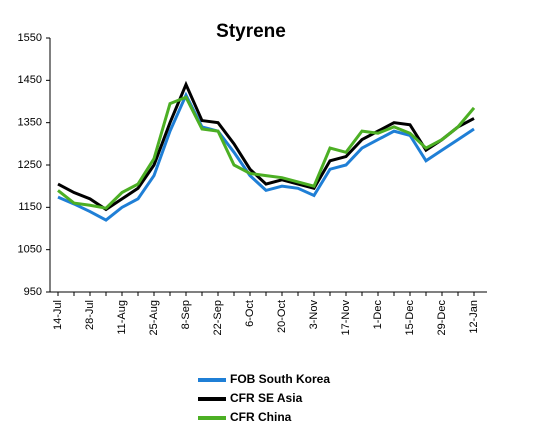 Image resolution: width=535 pixels, height=440 pixels. Describe the element at coordinates (282, 316) in the screenshot. I see `x-tick-label: 20-Oct` at that location.